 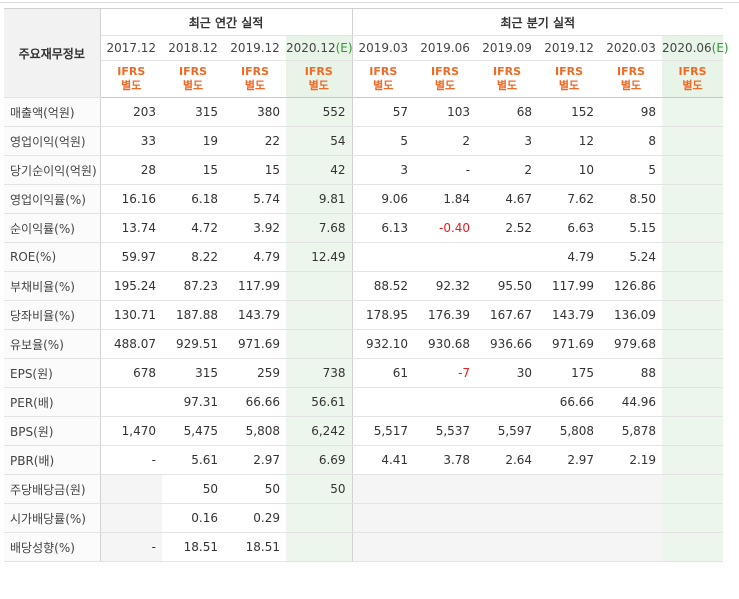 I want to click on value-cell: 56.61, so click(x=319, y=402).